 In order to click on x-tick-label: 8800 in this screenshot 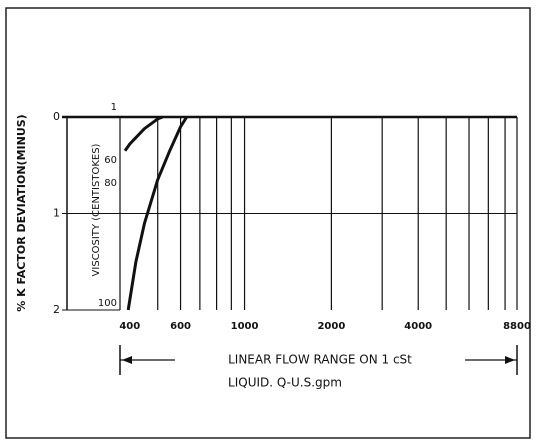, I will do `click(517, 326)`.